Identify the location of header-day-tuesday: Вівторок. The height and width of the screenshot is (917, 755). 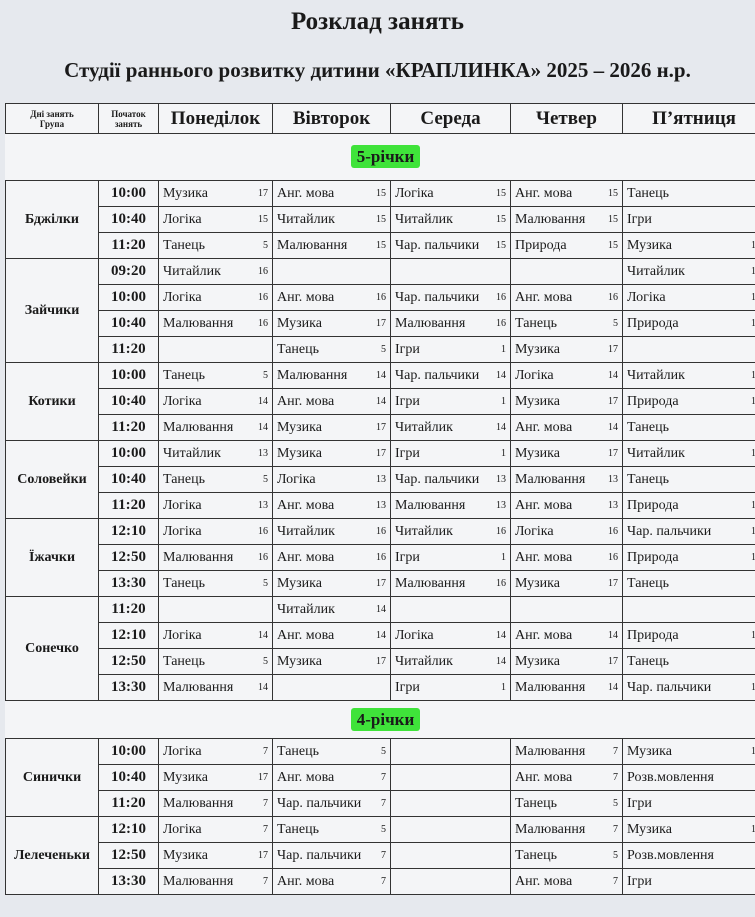
(331, 118).